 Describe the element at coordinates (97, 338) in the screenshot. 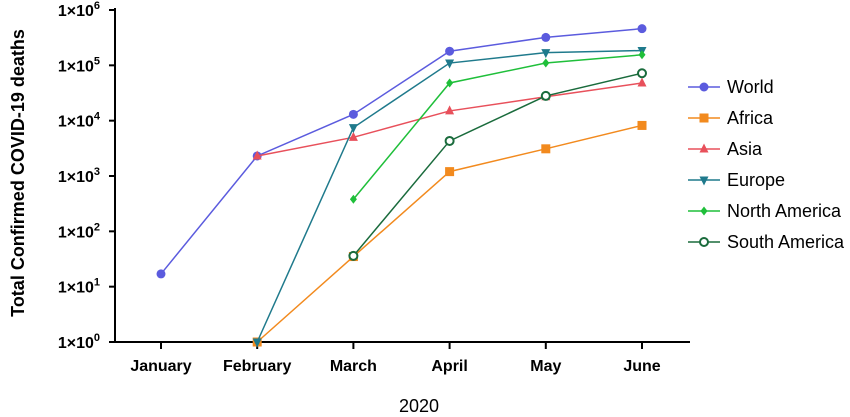

I see `y-tick-exponent: 0` at that location.